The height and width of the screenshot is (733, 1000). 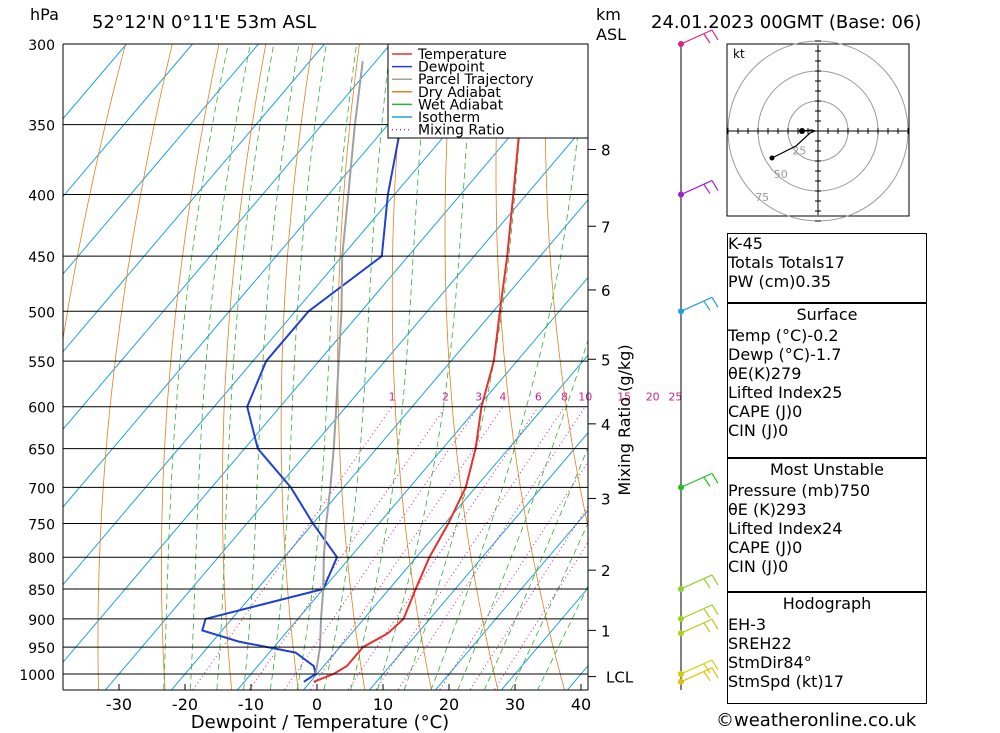 I want to click on mixing-ratio-label: 15, so click(x=624, y=397).